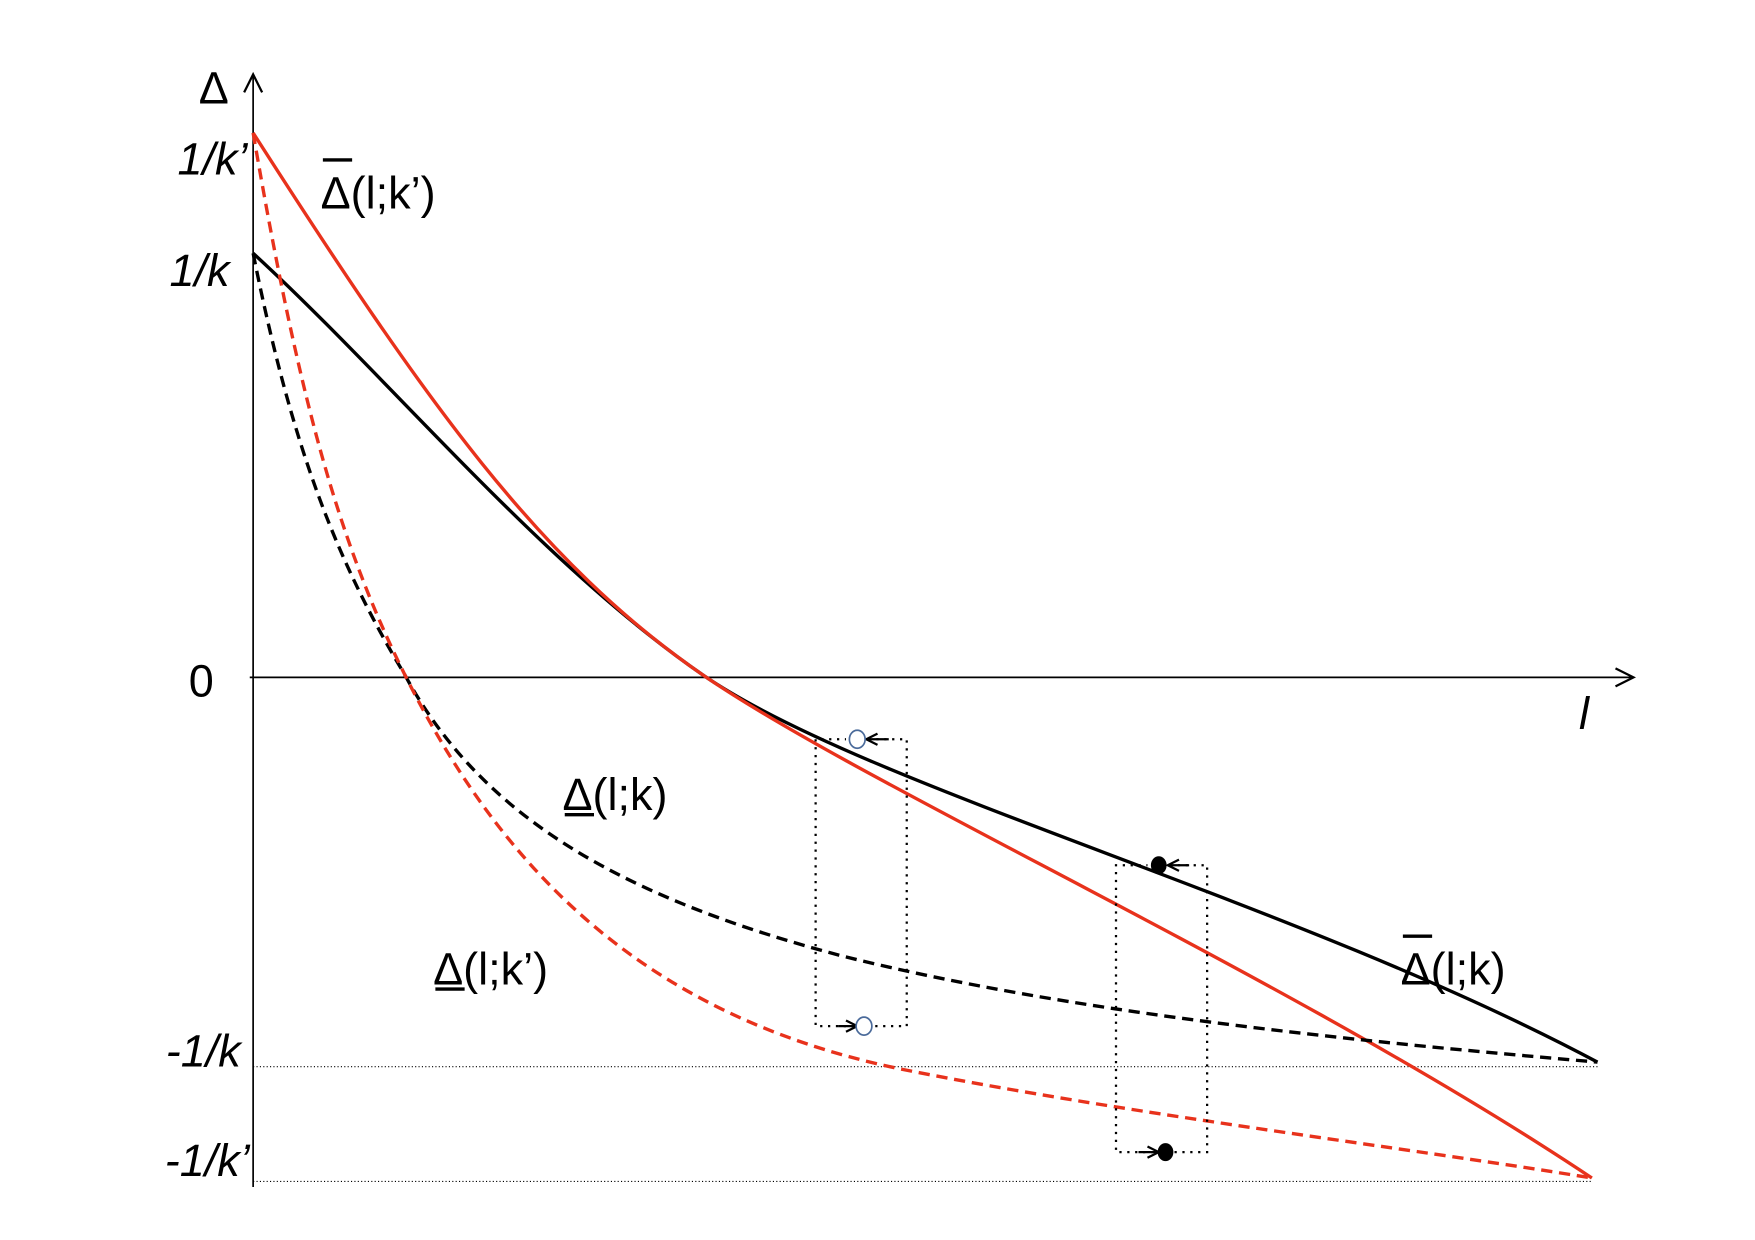  I want to click on tick-label: 0, so click(201, 681).